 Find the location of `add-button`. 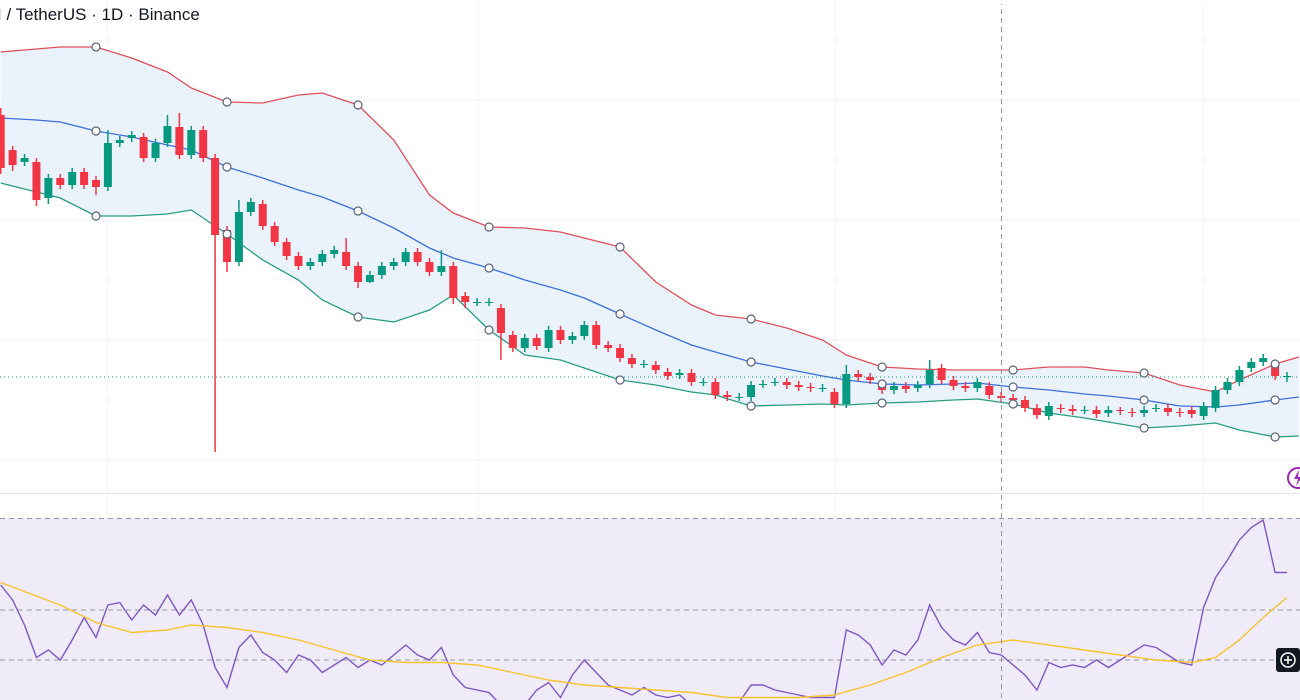

add-button is located at coordinates (1288, 660).